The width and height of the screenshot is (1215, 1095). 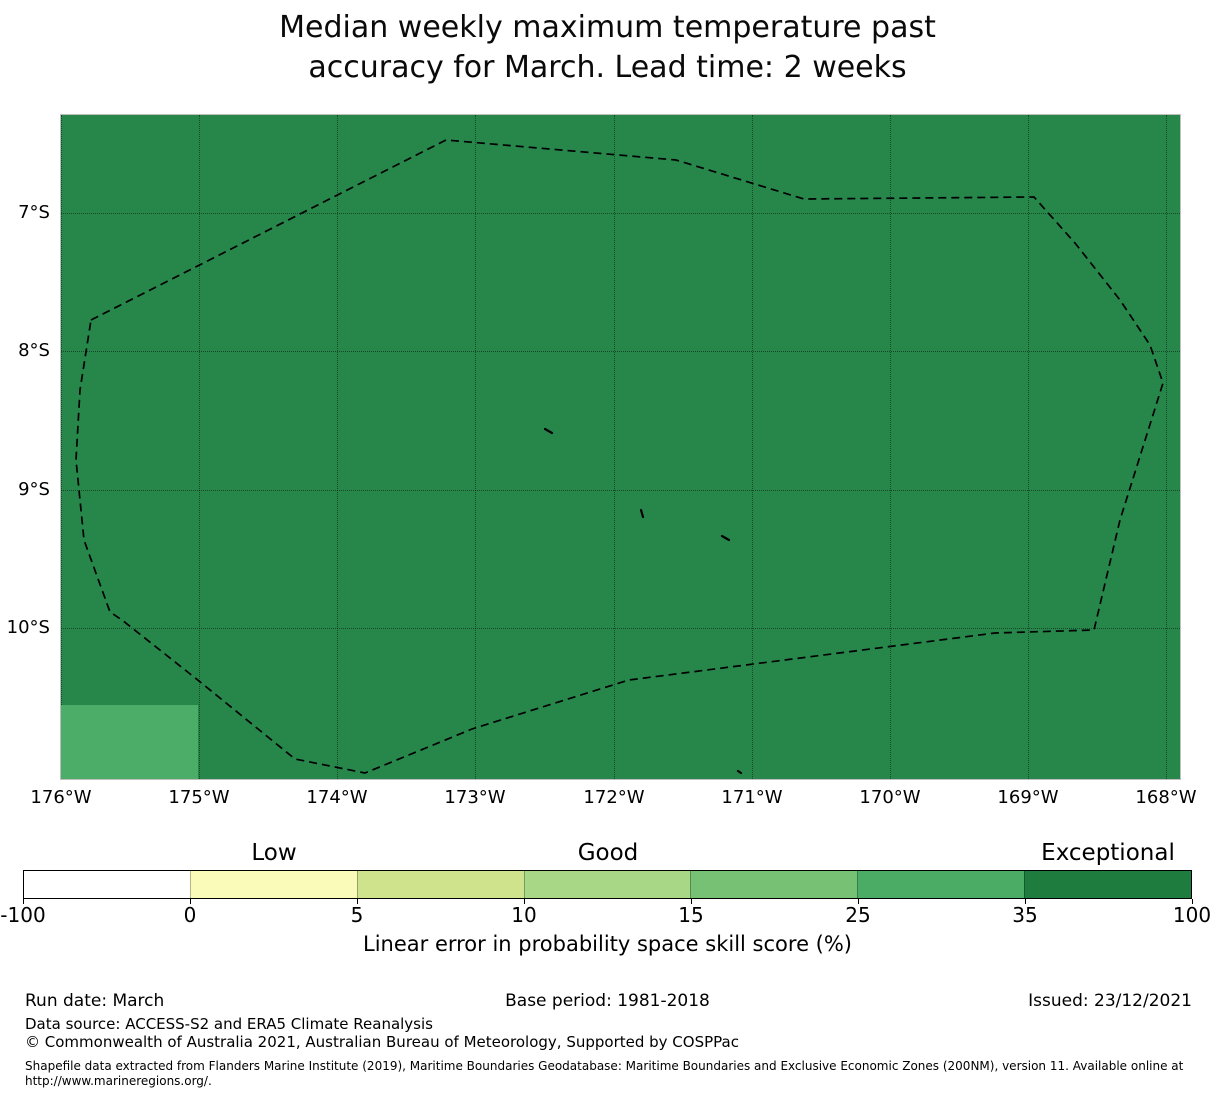 I want to click on cb-ticklabel-5: 5, so click(x=357, y=915).